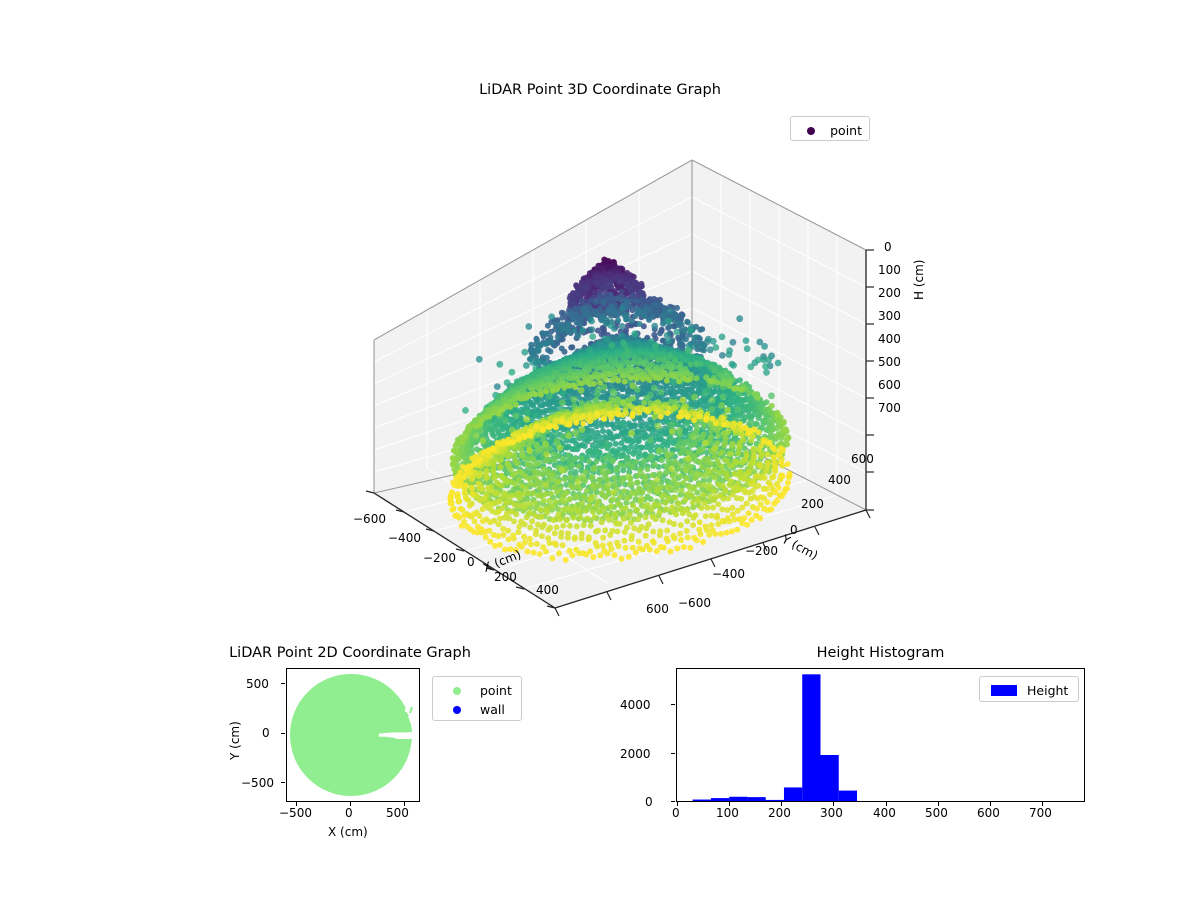 The image size is (1200, 900). I want to click on height-swatch-icon, so click(1004, 690).